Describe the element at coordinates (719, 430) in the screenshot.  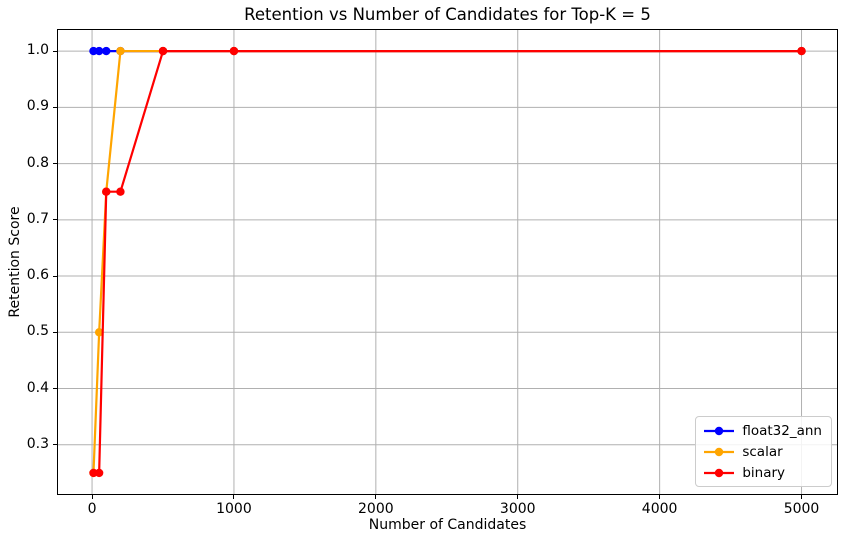
I see `legend-swatch-float32_ann` at that location.